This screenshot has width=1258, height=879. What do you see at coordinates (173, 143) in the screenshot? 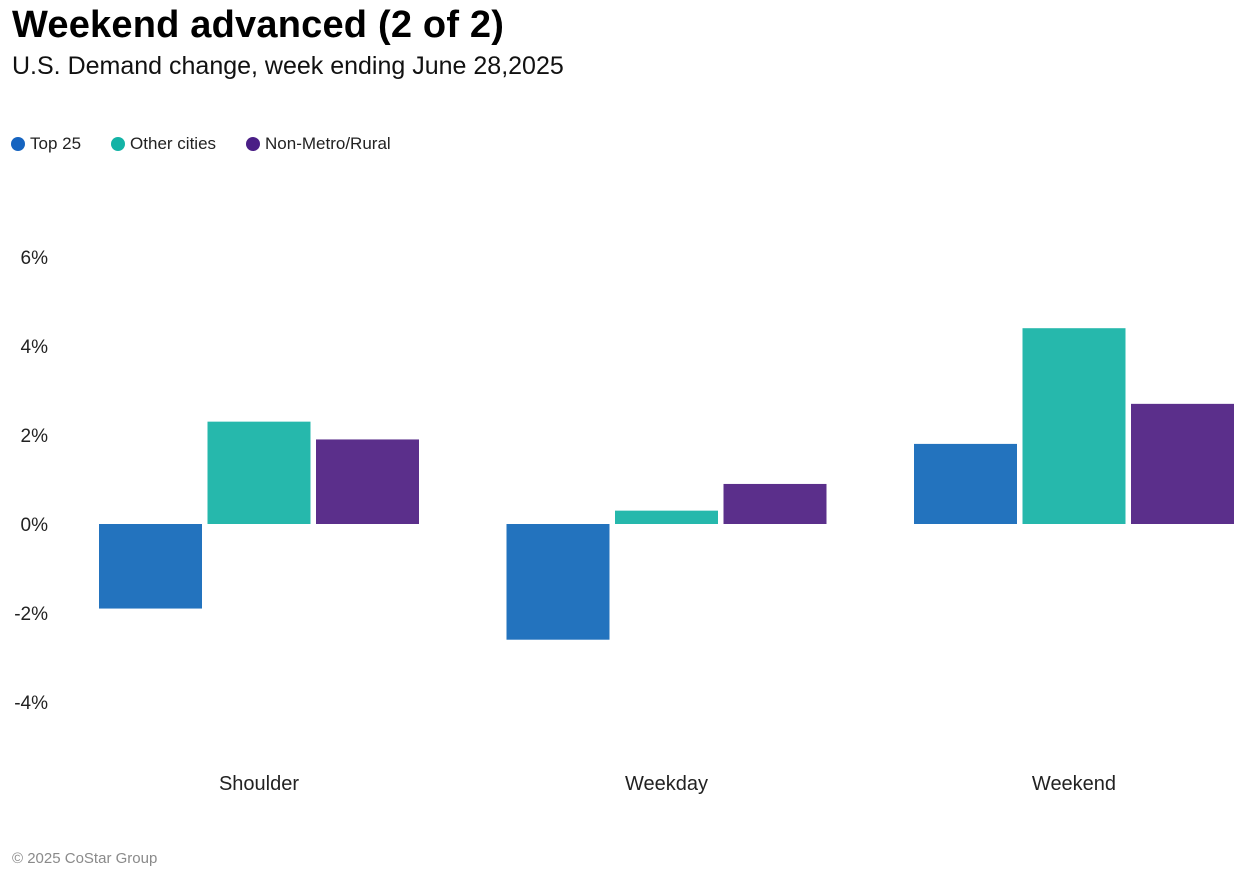
I see `legend-label-other-cities: Other cities` at bounding box center [173, 143].